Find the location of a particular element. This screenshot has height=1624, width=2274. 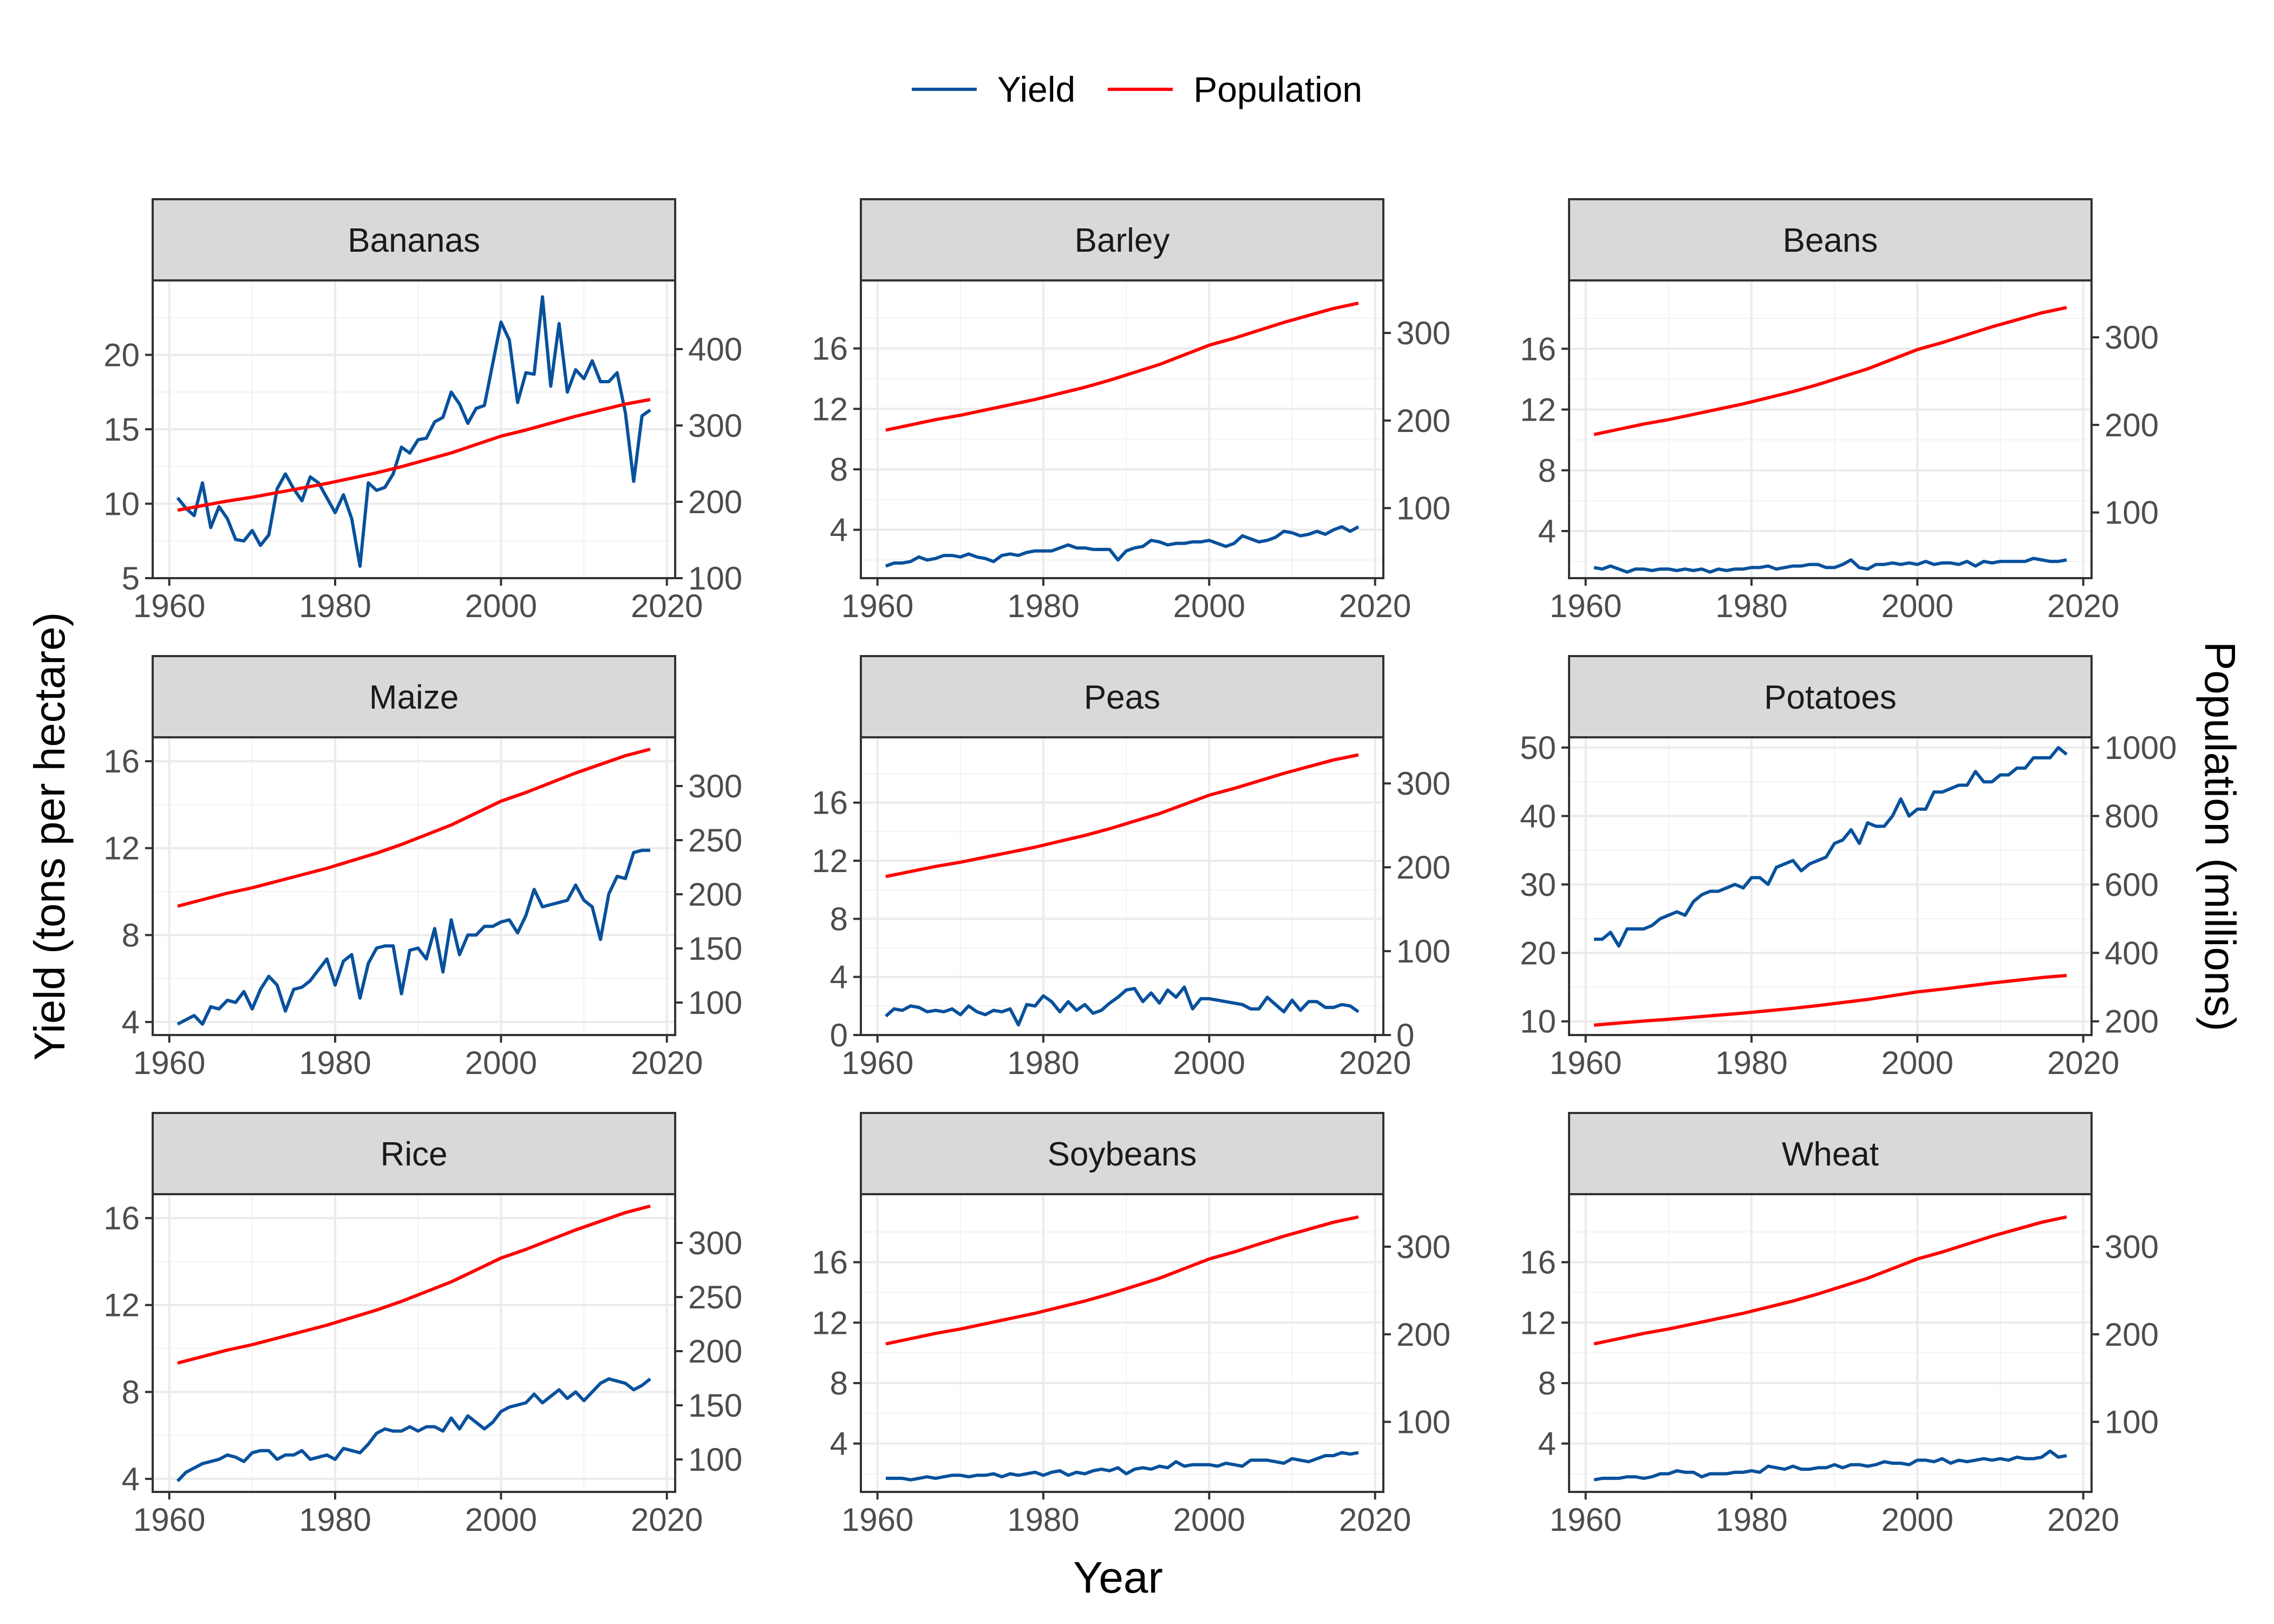

population-line-peas is located at coordinates (1122, 816).